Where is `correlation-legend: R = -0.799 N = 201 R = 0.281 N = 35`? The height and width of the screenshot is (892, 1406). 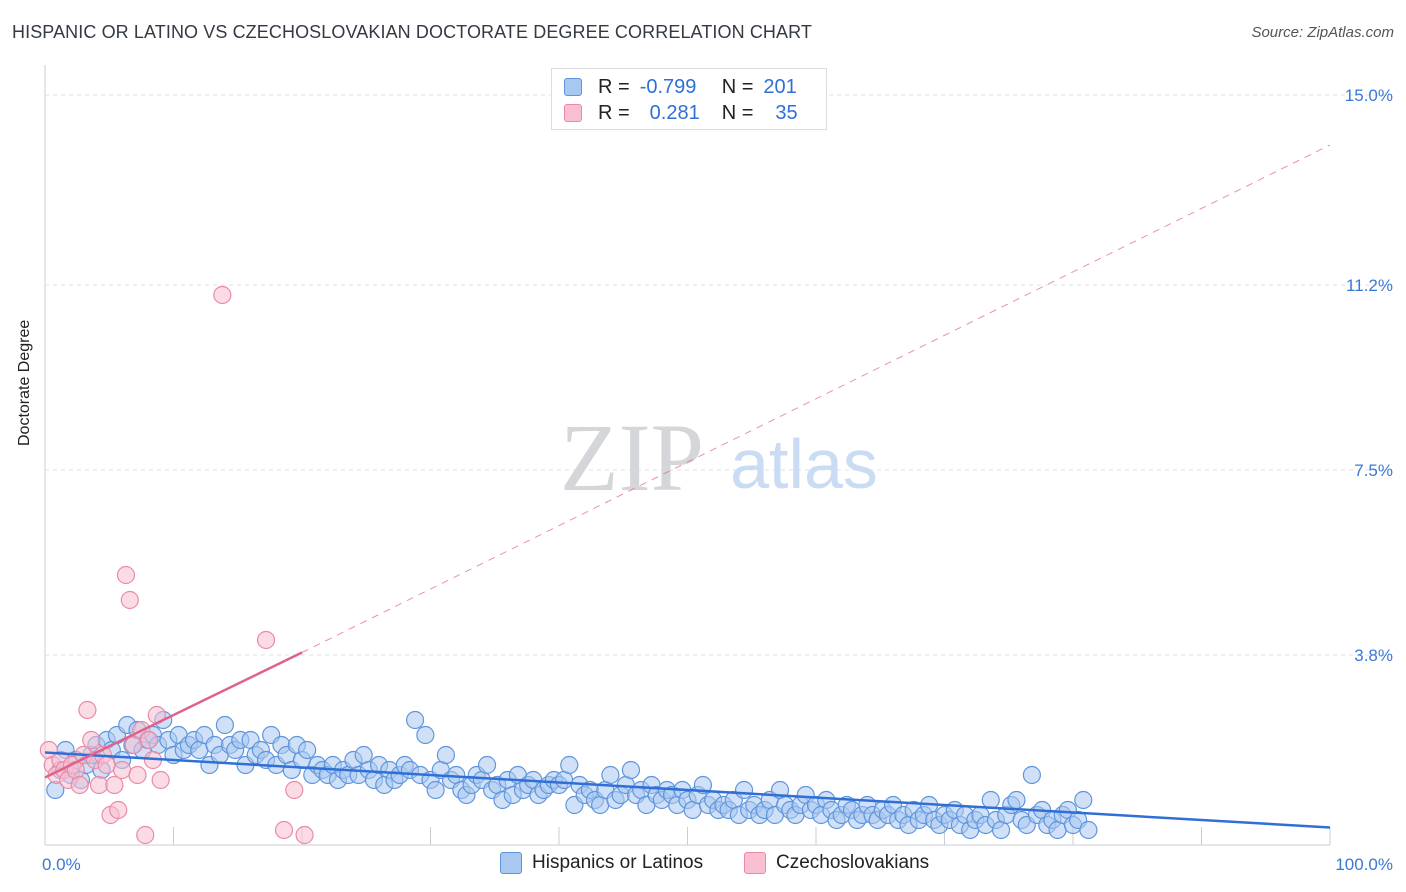
correlation-legend: R = -0.799 N = 201 R = 0.281 N = 35 is located at coordinates (689, 99).